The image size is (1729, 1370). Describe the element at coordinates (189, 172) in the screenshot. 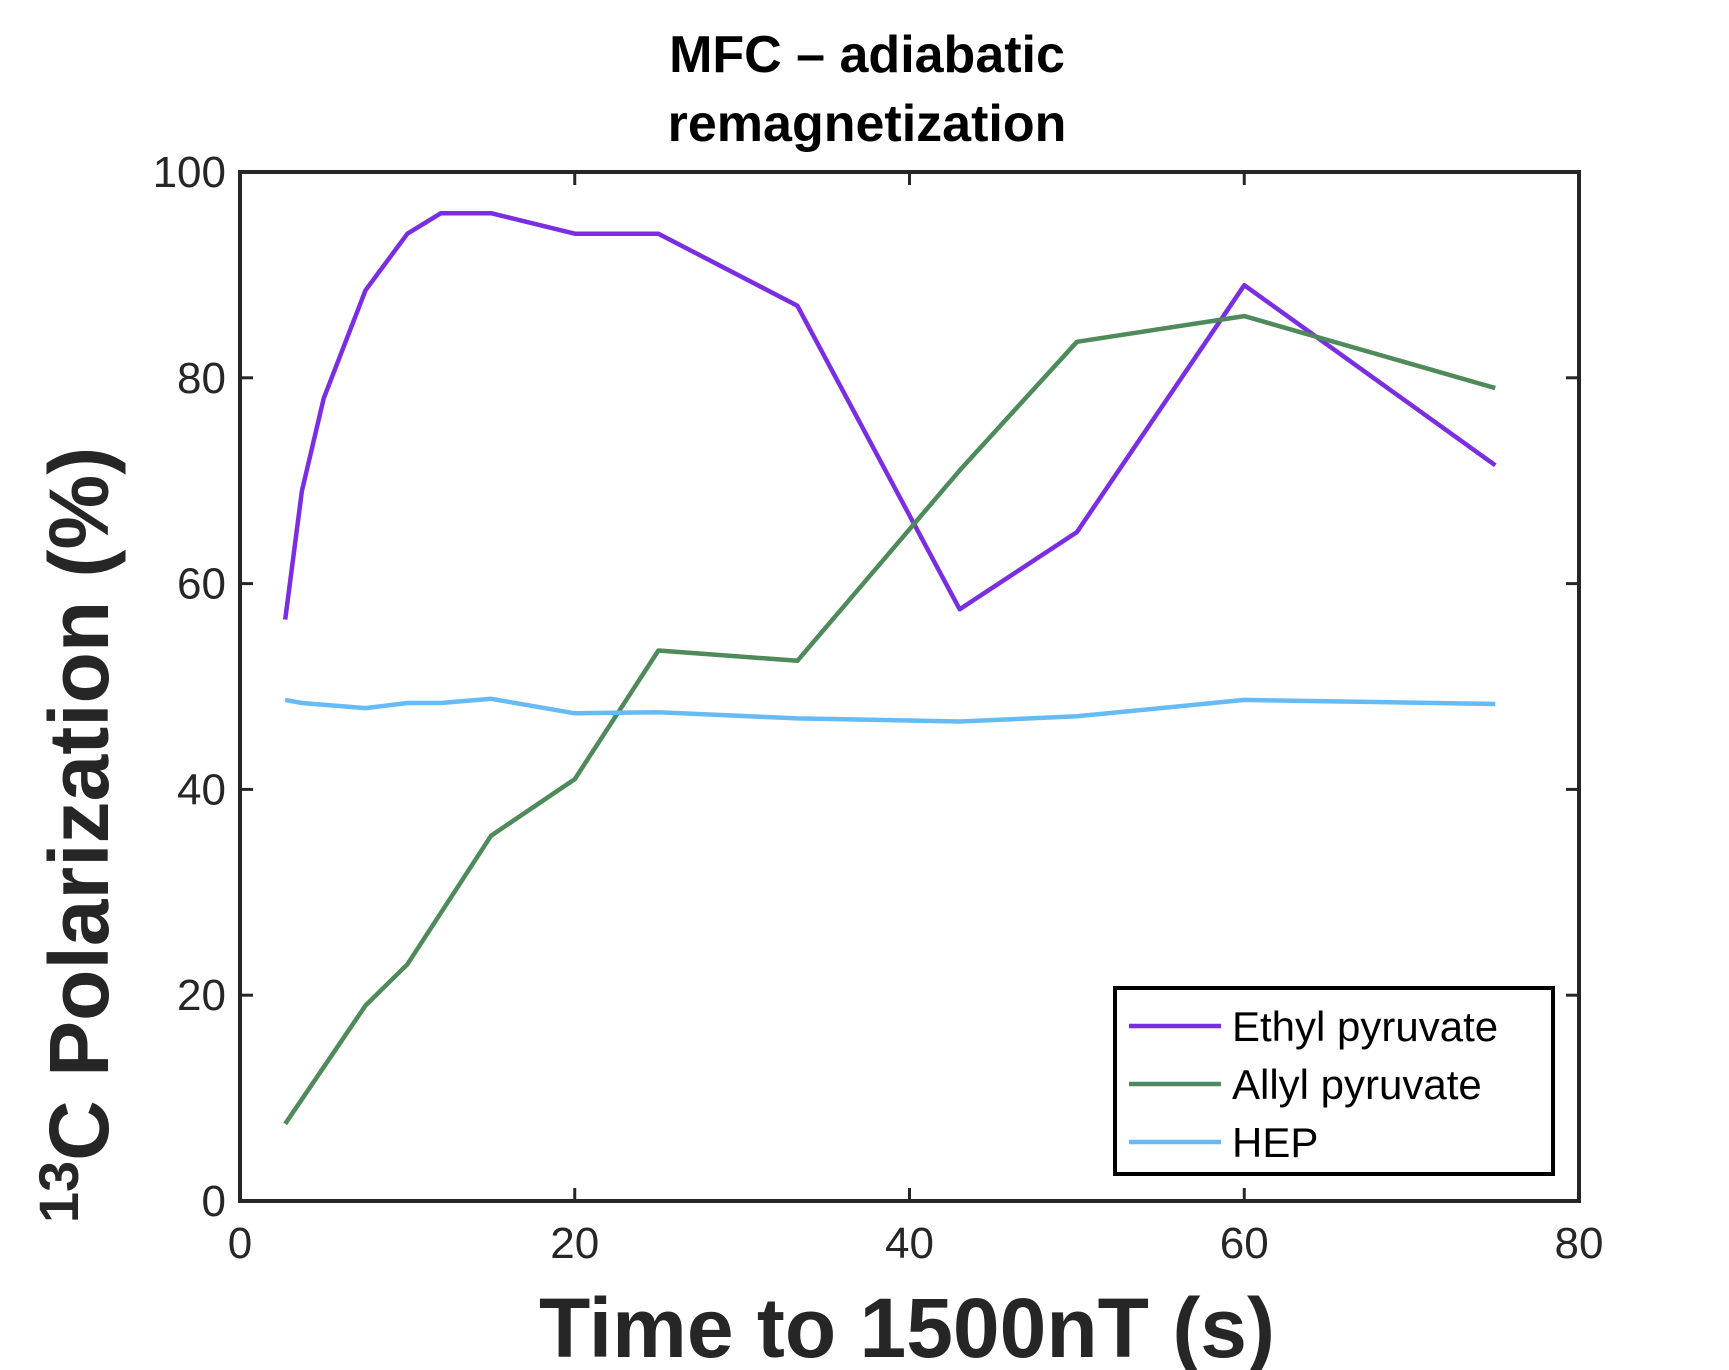

I see `y-tick-label: 100` at that location.